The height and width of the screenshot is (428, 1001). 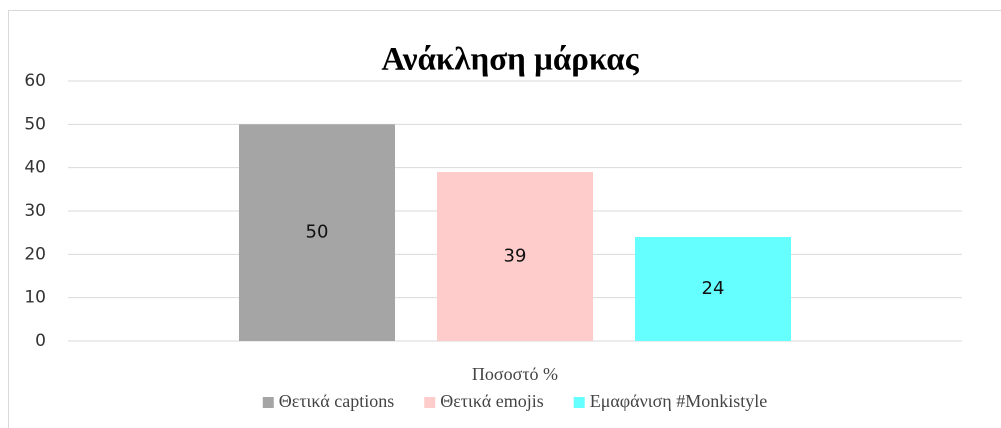 I want to click on y-tick-label: 10, so click(x=35, y=298).